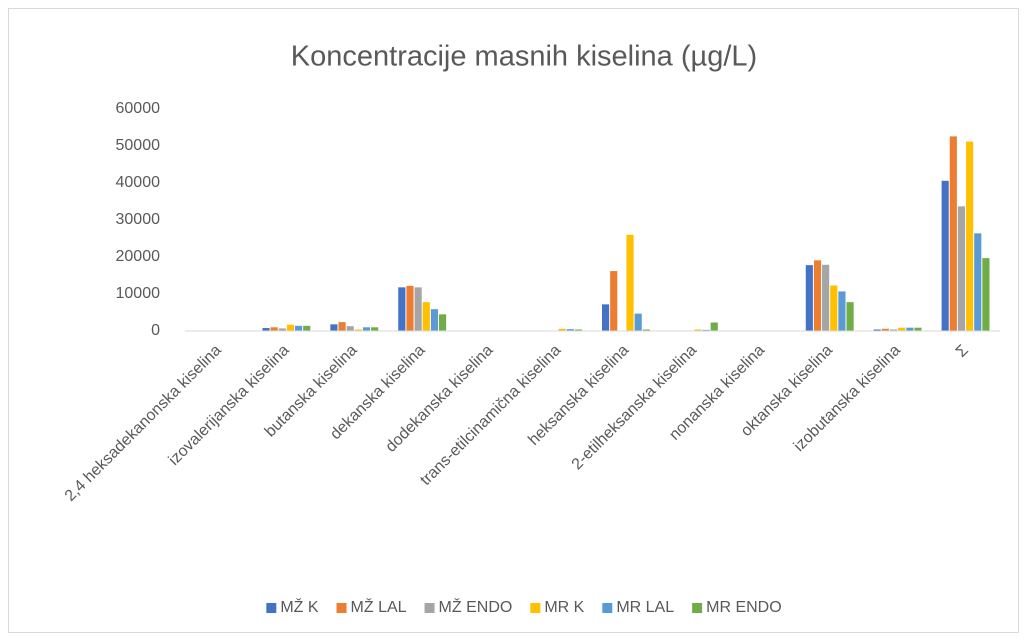 The height and width of the screenshot is (641, 1027). What do you see at coordinates (138, 256) in the screenshot?
I see `y-tick-label: 20000` at bounding box center [138, 256].